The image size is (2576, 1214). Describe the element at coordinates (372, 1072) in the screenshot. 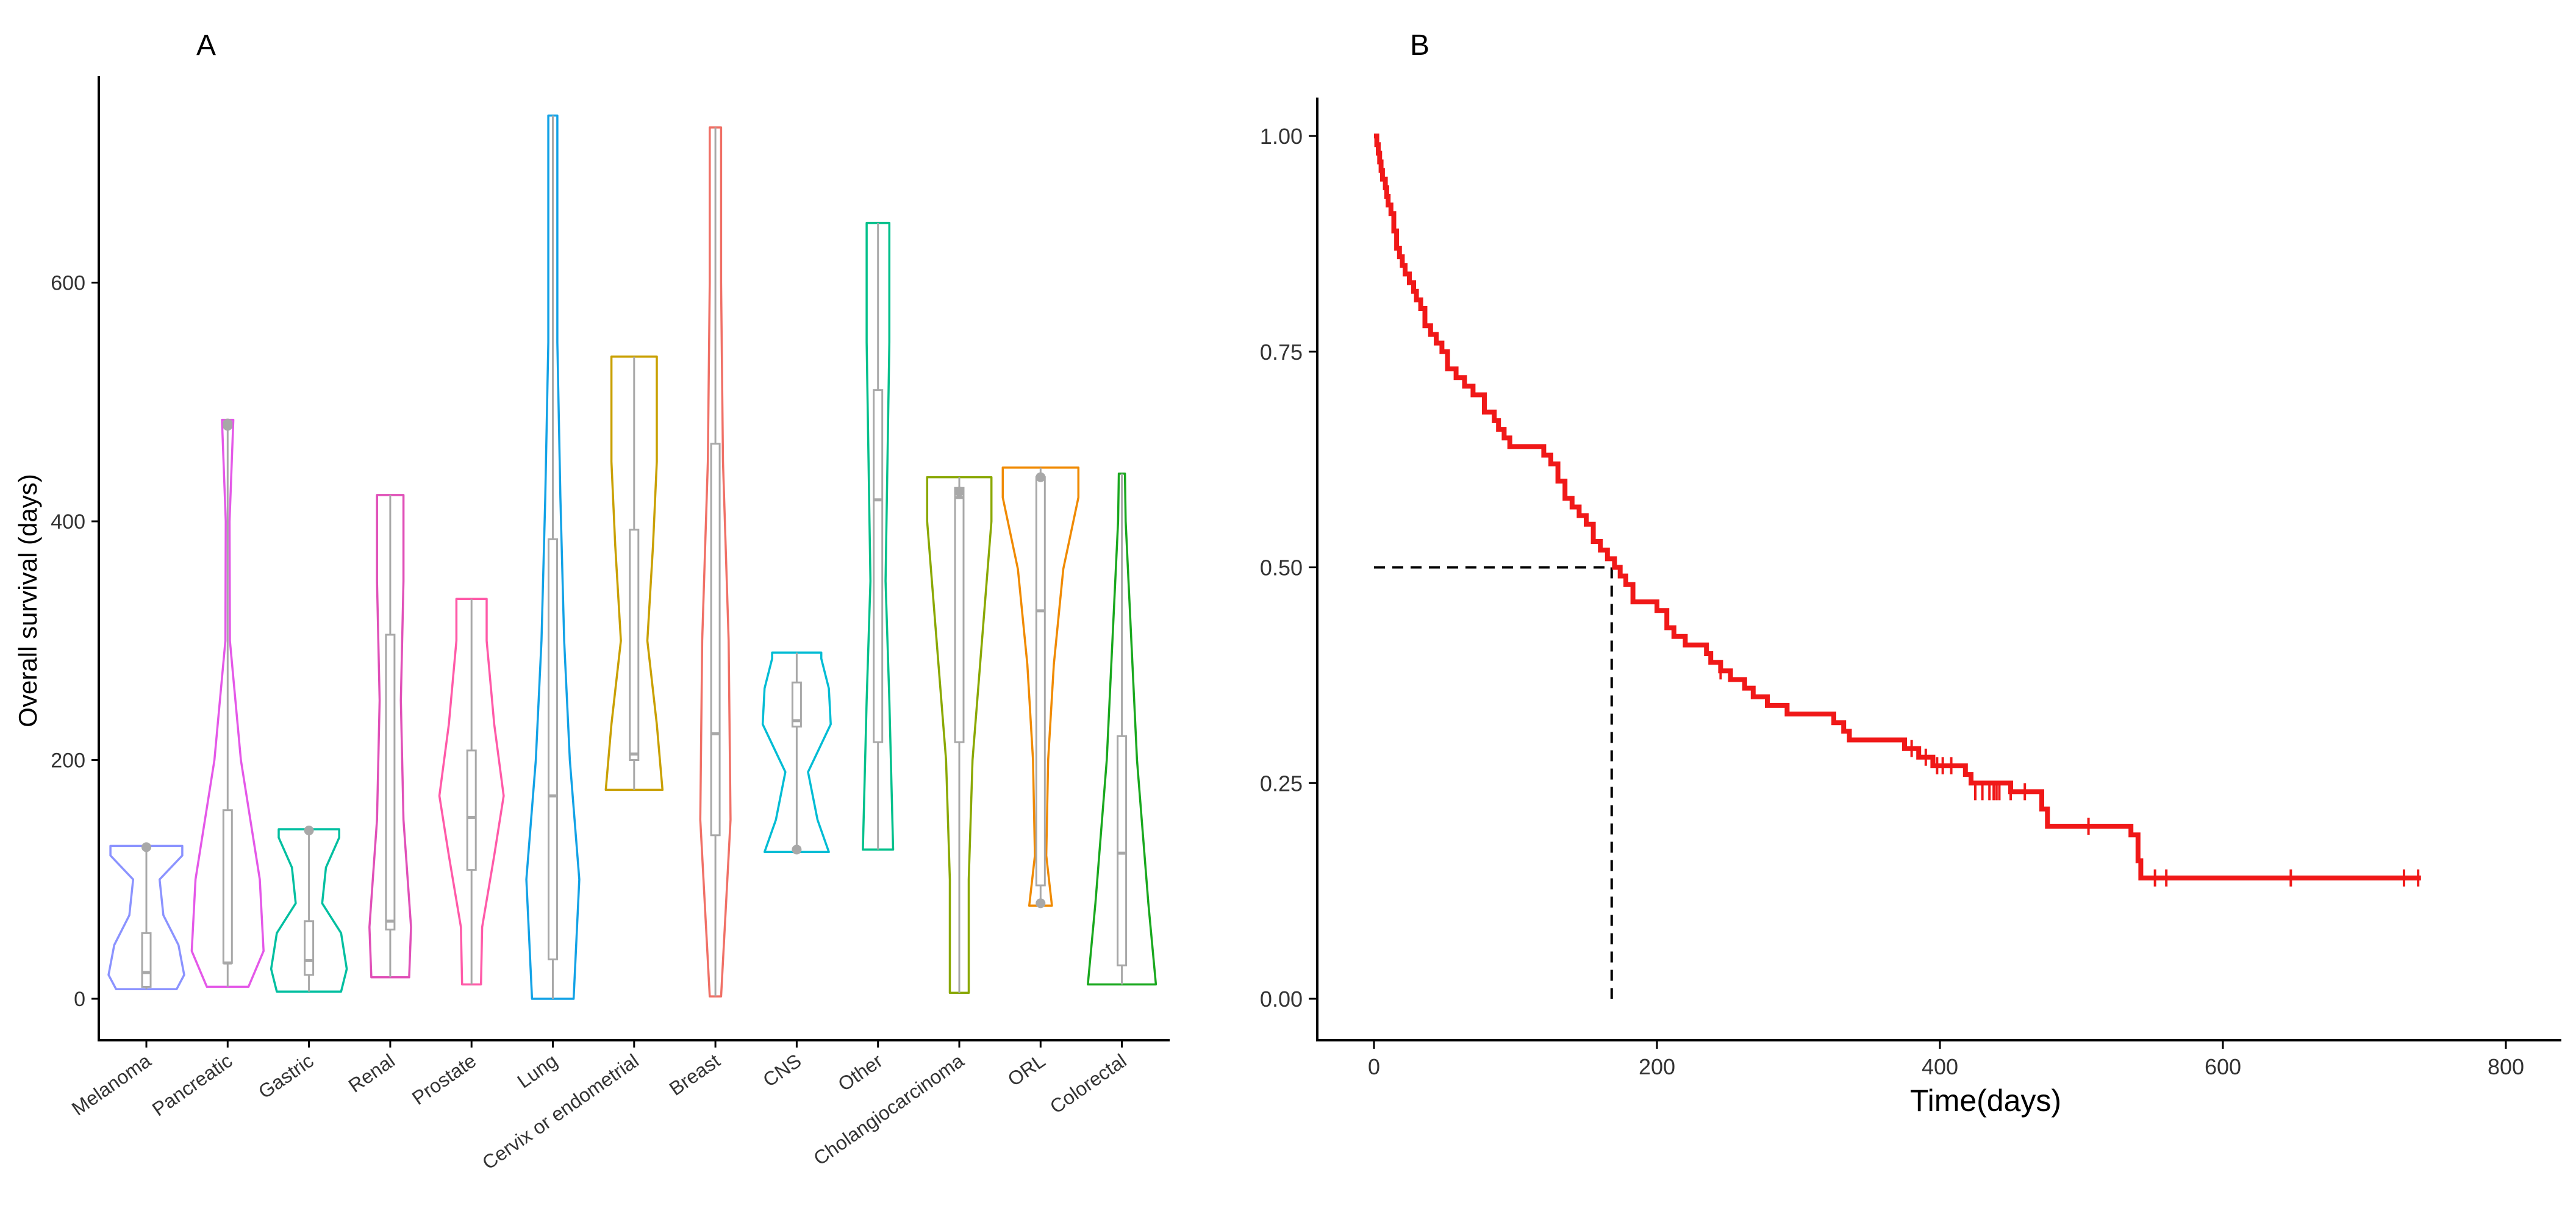

I see `panel-a-x-tick-label: Renal` at that location.